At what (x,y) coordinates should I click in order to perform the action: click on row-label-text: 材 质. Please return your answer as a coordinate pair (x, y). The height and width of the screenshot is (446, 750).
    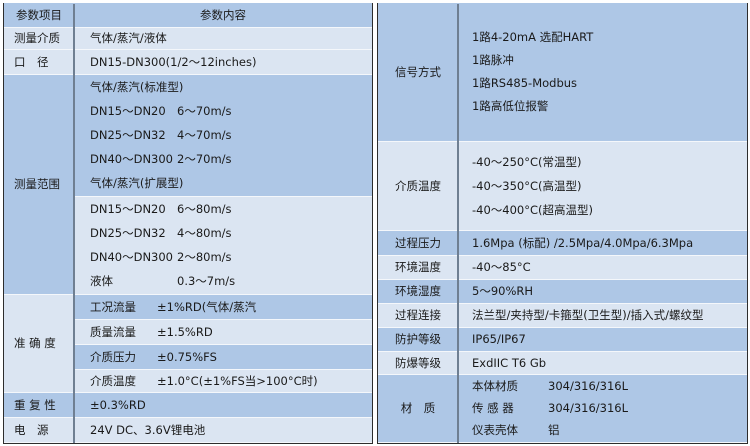
    Looking at the image, I should click on (418, 408).